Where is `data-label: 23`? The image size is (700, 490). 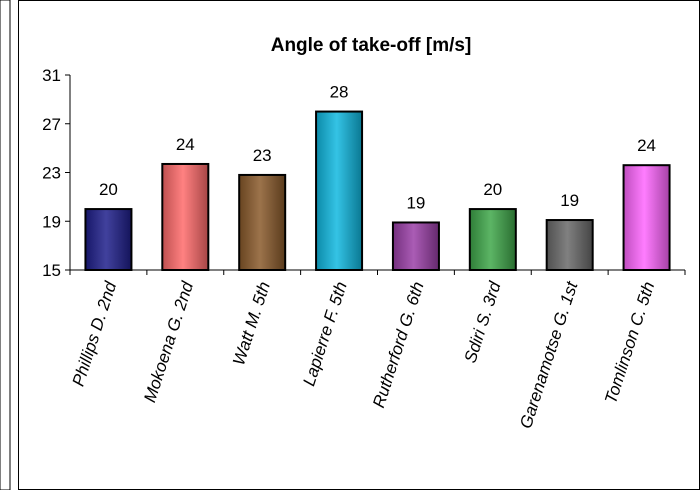 data-label: 23 is located at coordinates (262, 155).